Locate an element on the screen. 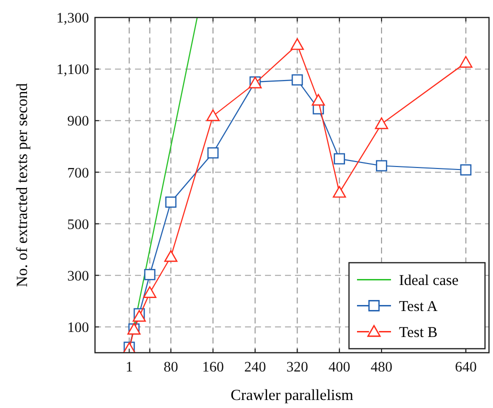 Image resolution: width=493 pixels, height=408 pixels. y-tick-label: 100 is located at coordinates (78, 328).